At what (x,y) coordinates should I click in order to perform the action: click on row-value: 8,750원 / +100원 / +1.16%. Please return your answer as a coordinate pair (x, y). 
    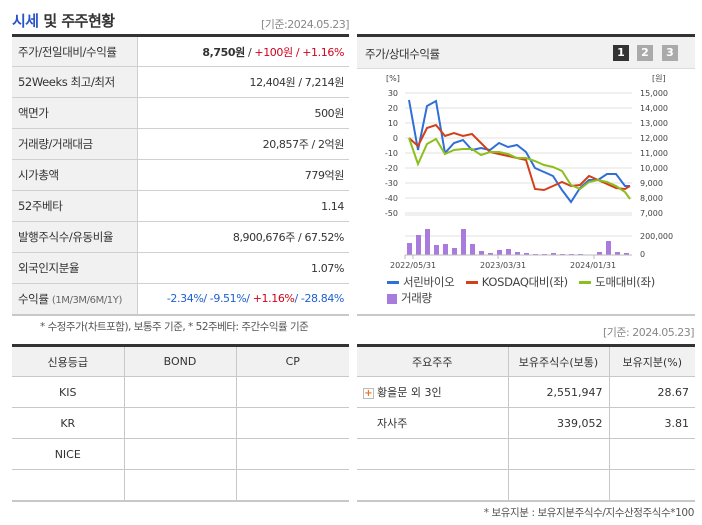
    Looking at the image, I should click on (243, 51).